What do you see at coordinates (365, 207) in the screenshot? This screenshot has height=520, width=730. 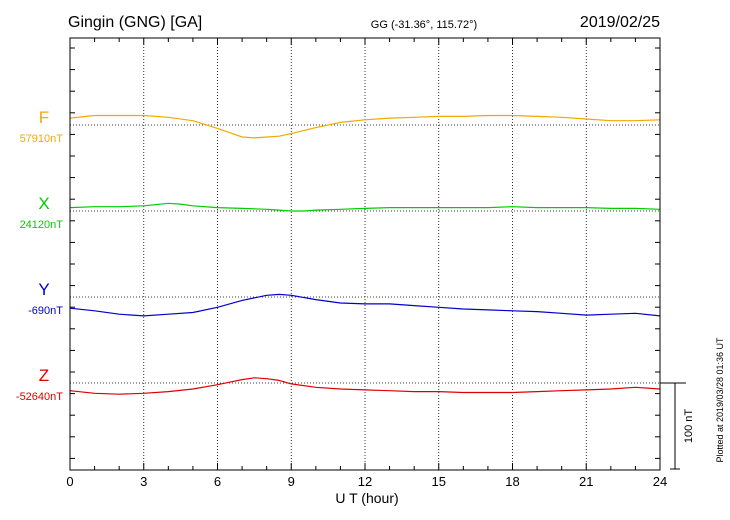 I see `series-x-line` at bounding box center [365, 207].